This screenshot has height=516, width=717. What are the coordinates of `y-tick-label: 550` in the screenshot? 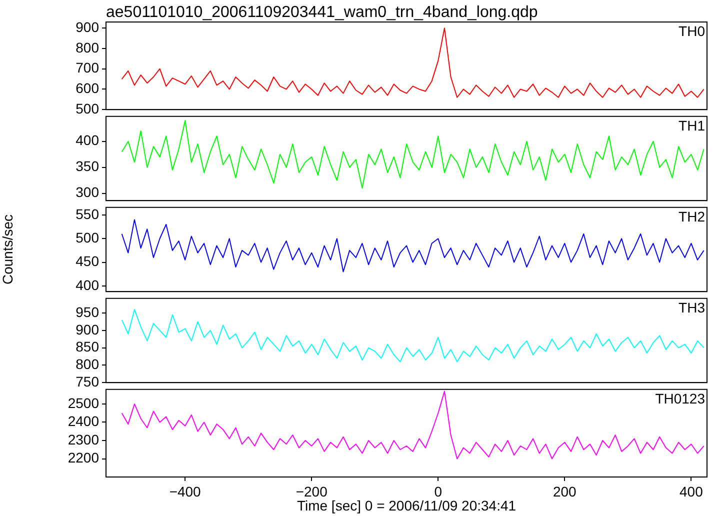 It's located at (88, 214).